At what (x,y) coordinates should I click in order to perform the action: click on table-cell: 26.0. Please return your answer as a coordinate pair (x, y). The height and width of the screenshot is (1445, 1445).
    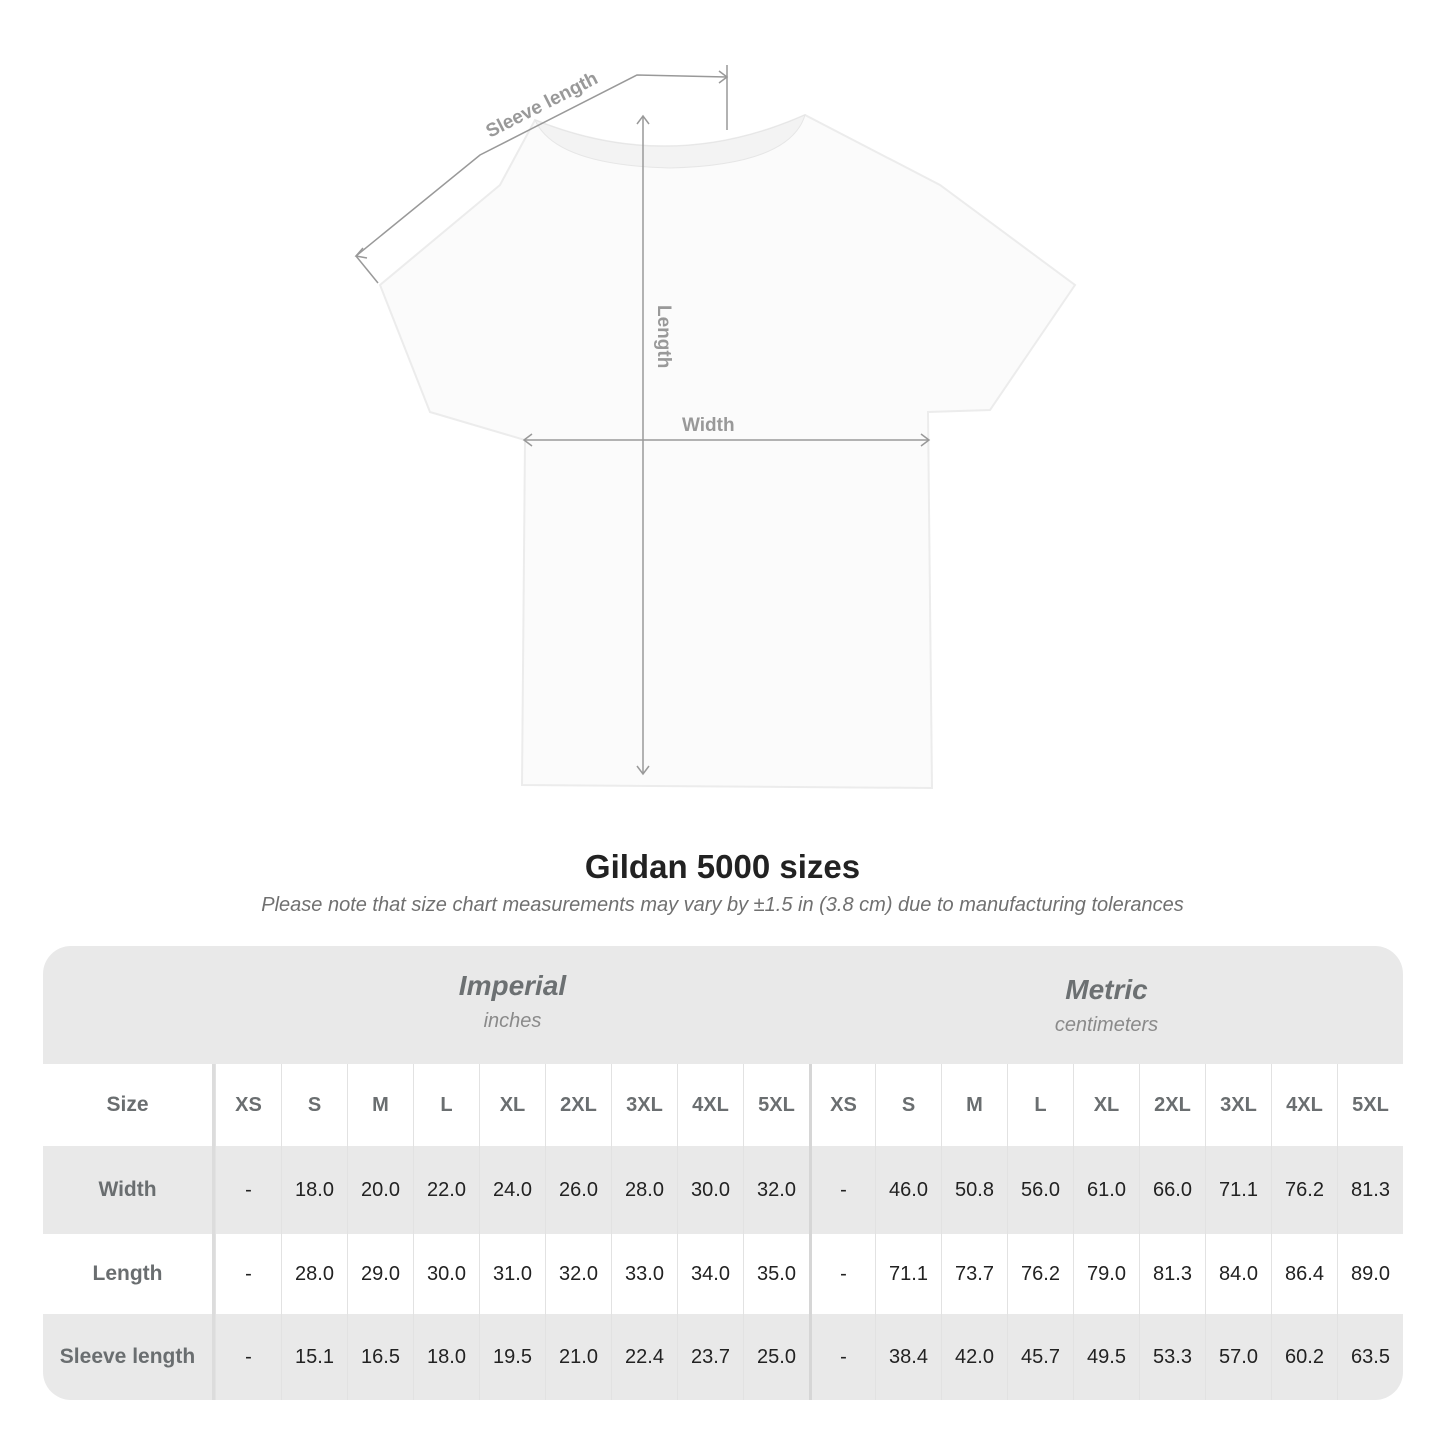
    Looking at the image, I should click on (578, 1190).